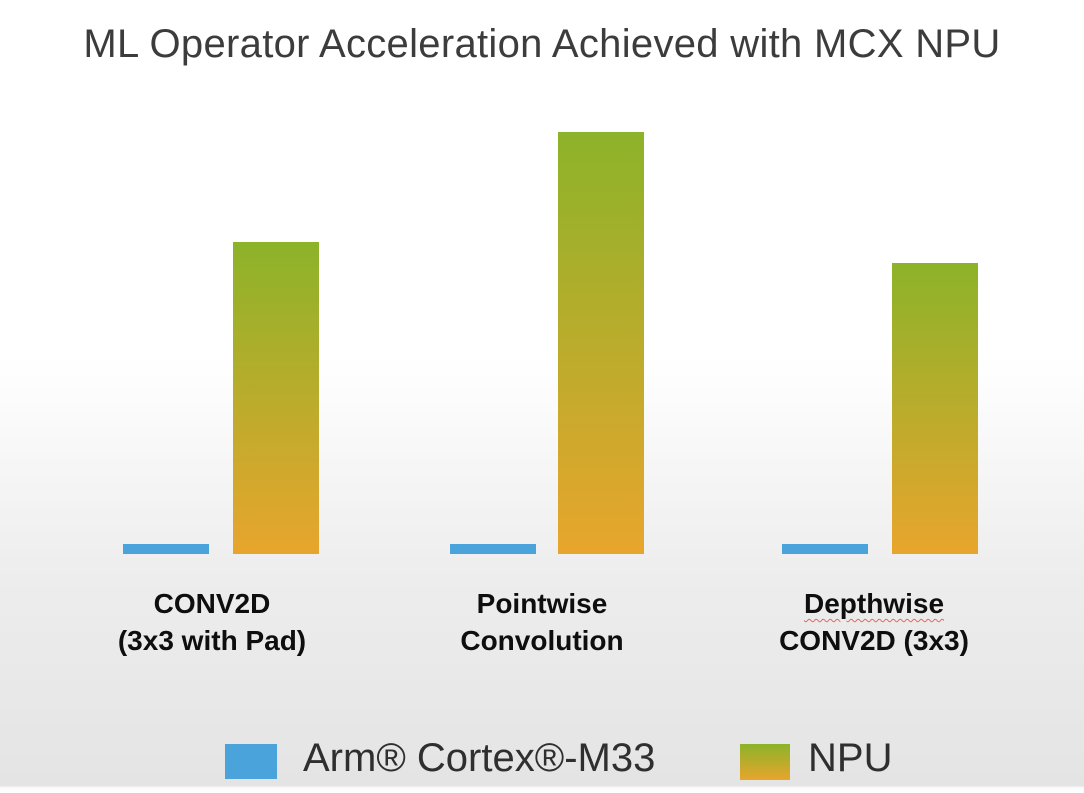 This screenshot has width=1084, height=793. I want to click on legend-swatch-npu, so click(765, 762).